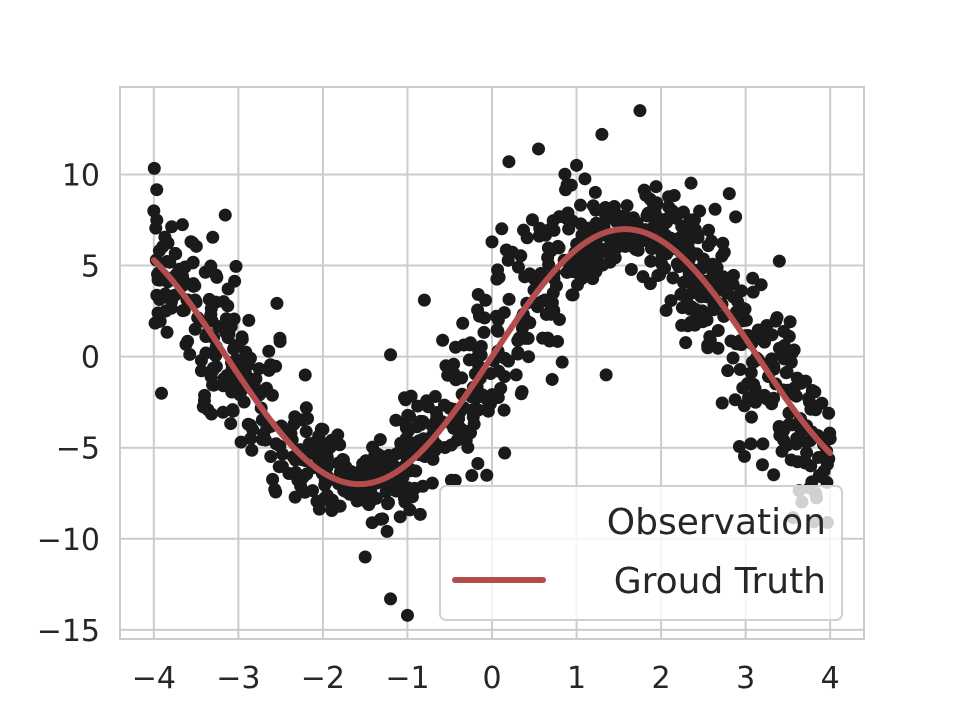  I want to click on y-tick-labels: −15 −10 −5 0 5 10, so click(68, 403).